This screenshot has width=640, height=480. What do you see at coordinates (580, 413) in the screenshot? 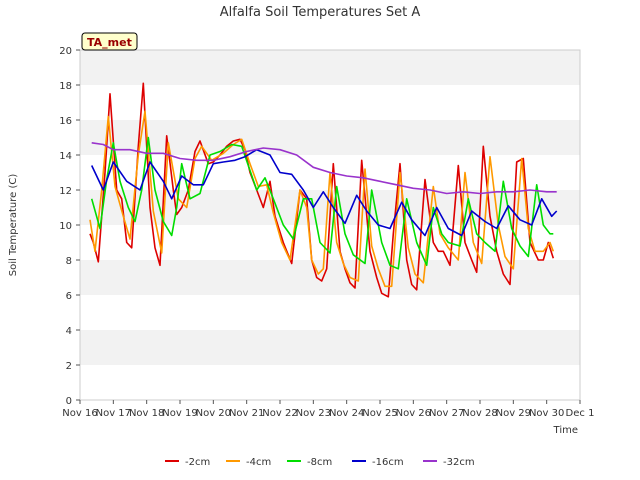
I see `x-tick-label: Dec 1` at bounding box center [580, 413].